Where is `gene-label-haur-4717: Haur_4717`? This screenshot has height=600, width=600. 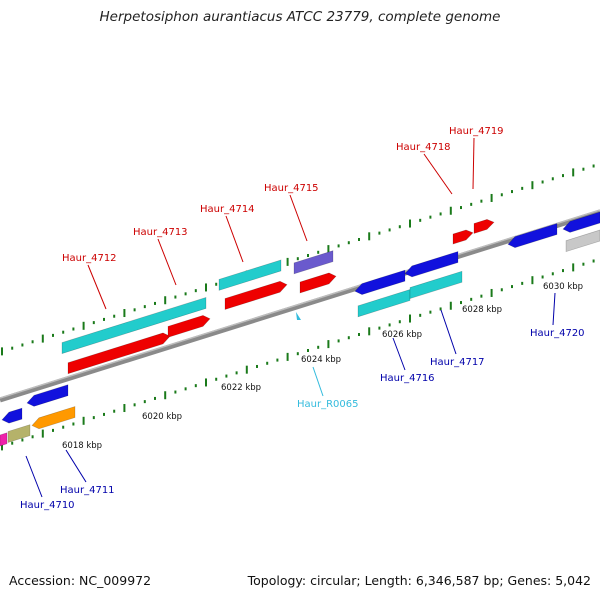
gene-label-haur-4717: Haur_4717 is located at coordinates (457, 362).